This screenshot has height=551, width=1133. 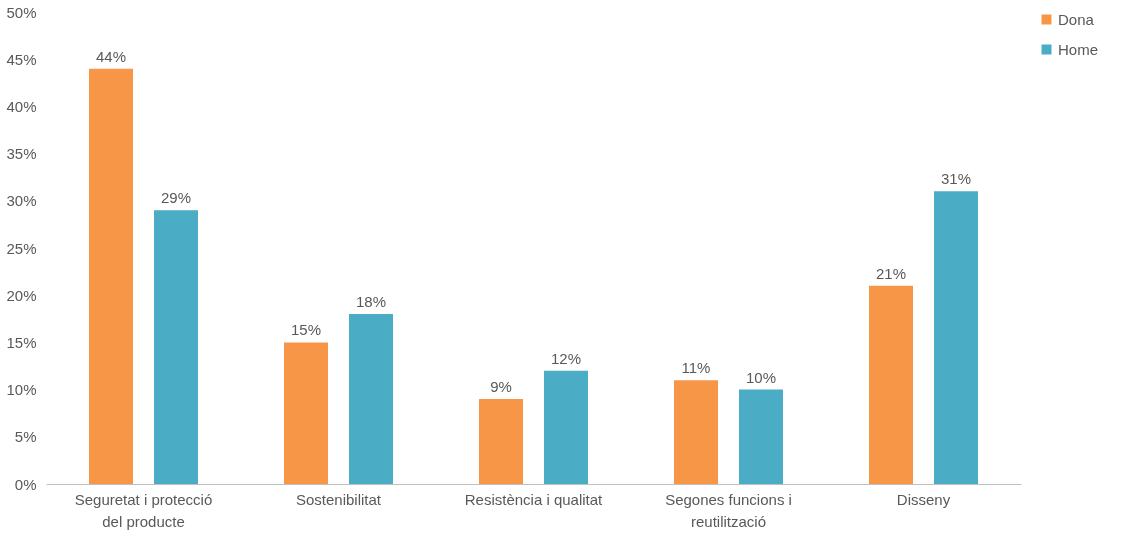 I want to click on data-label: 18%, so click(x=371, y=302).